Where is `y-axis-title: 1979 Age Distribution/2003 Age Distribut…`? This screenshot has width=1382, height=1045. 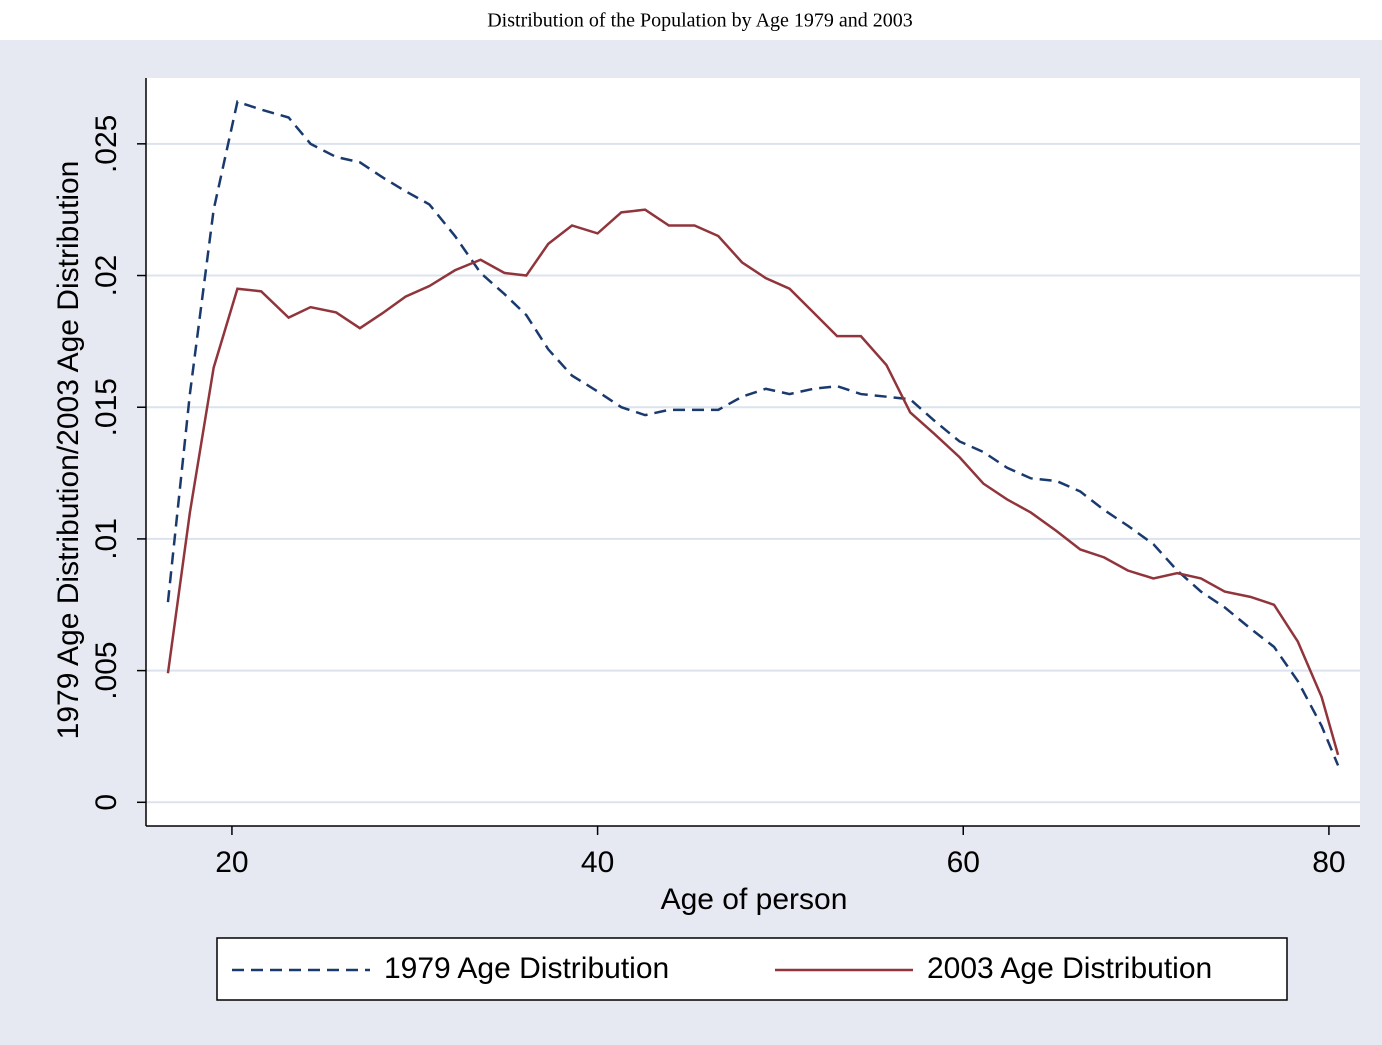 y-axis-title: 1979 Age Distribution/2003 Age Distribut… is located at coordinates (68, 450).